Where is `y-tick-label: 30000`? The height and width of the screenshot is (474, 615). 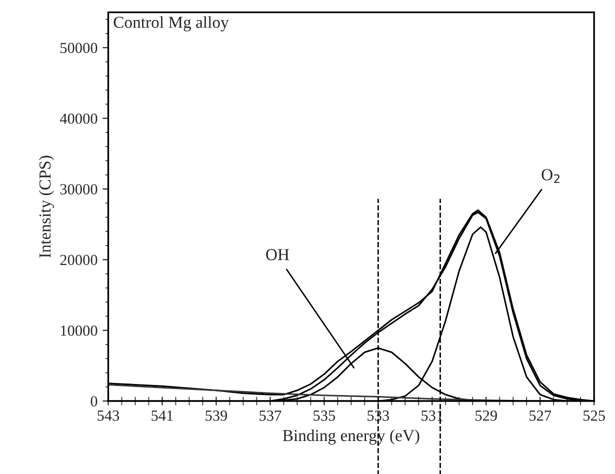
y-tick-label: 30000 is located at coordinates (79, 189).